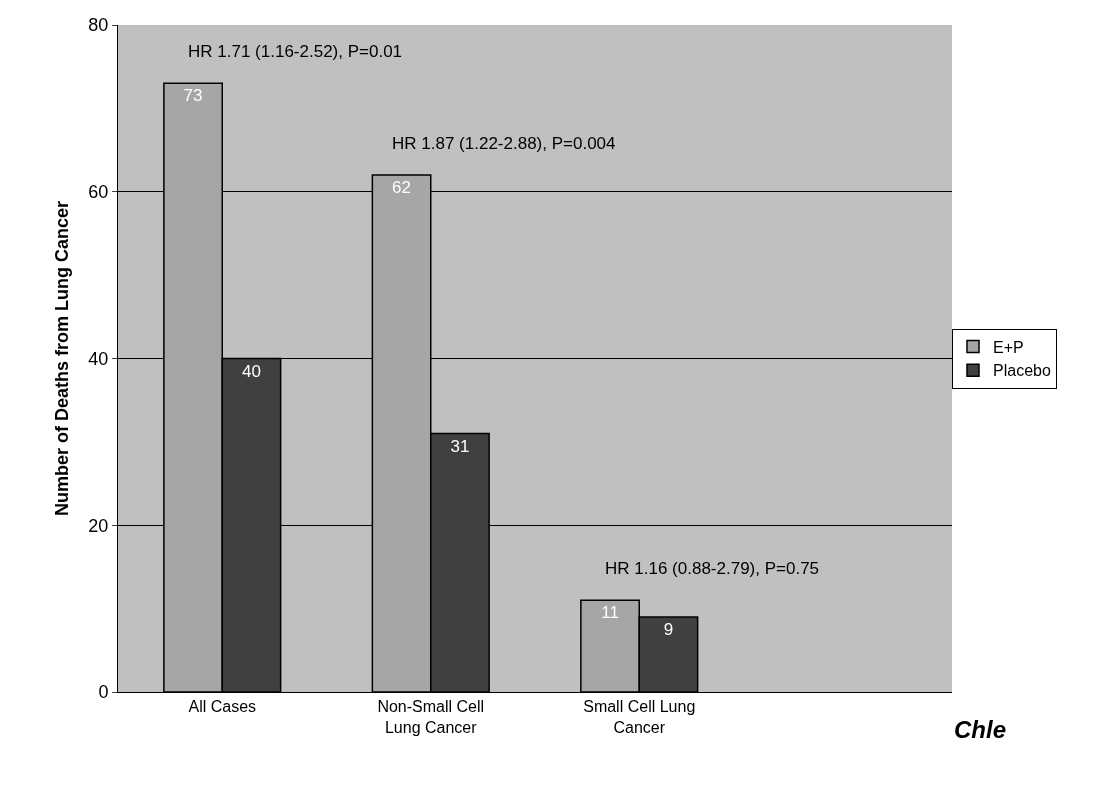 The width and height of the screenshot is (1107, 792). Describe the element at coordinates (295, 51) in the screenshot. I see `annotation: HR 1.71 (1.16-2.52), P=0.01` at that location.